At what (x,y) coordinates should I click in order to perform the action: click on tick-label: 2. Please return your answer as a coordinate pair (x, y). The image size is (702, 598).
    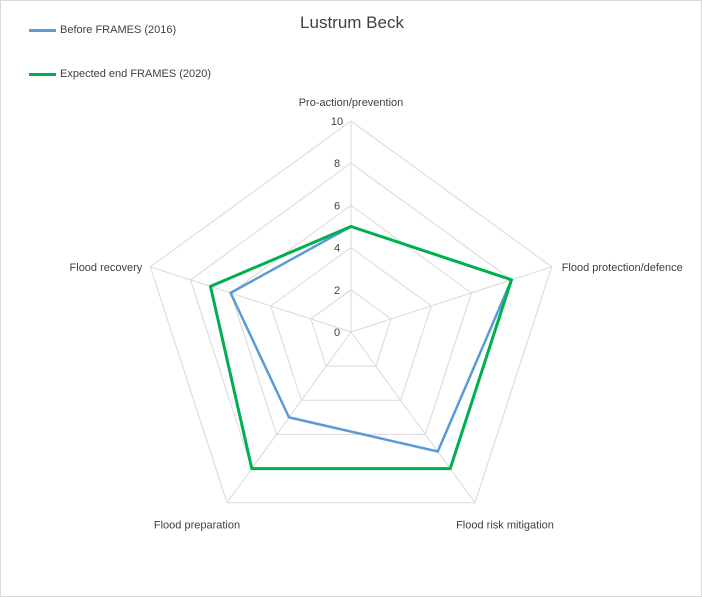
    Looking at the image, I should click on (337, 291).